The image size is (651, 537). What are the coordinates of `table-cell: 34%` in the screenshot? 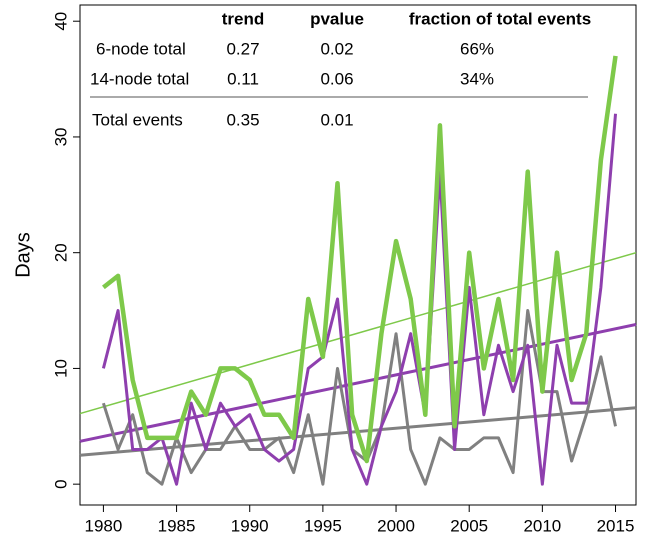 It's located at (477, 78).